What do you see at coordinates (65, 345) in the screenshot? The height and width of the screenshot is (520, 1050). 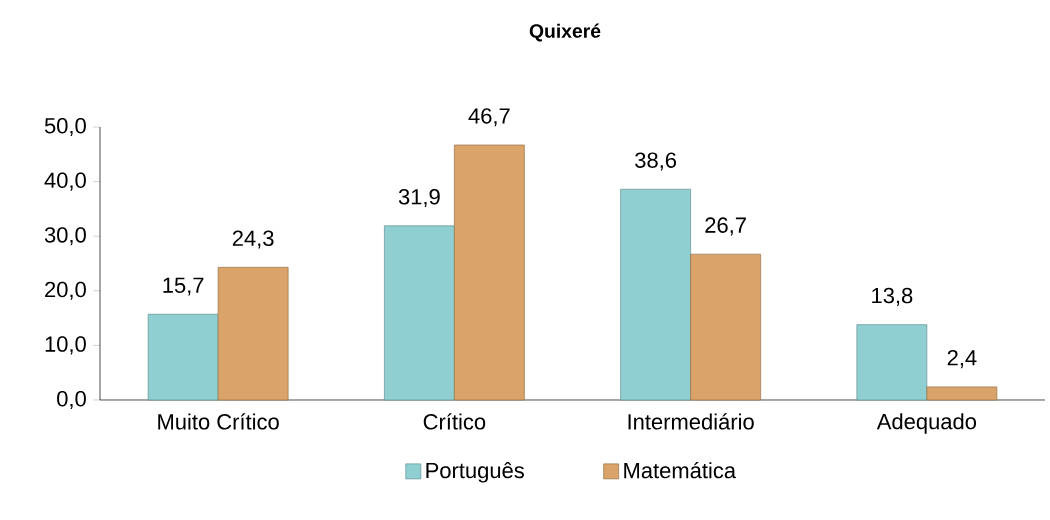 I see `y-tick-label: 10,0` at bounding box center [65, 345].